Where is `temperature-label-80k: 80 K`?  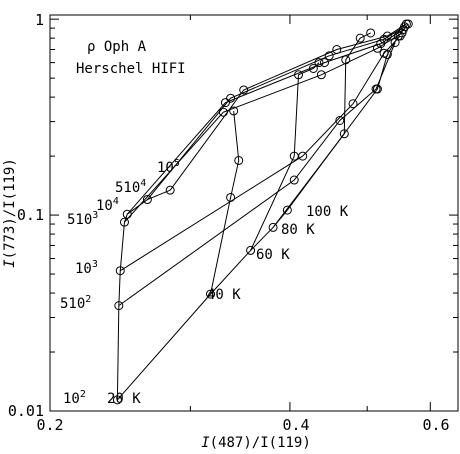 temperature-label-80k: 80 K is located at coordinates (298, 230).